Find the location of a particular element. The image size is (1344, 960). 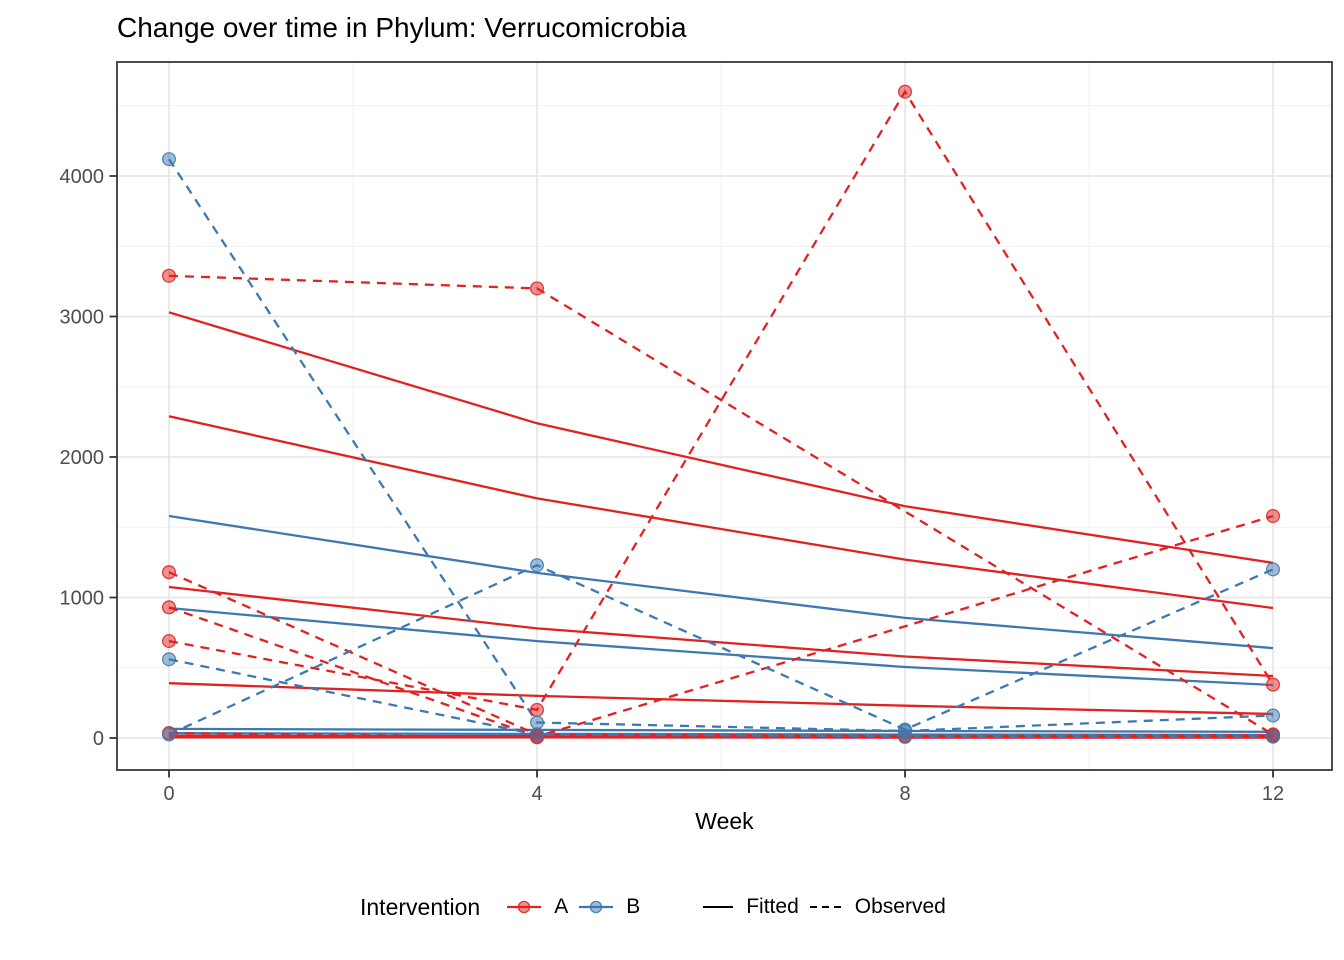

y-tick-label: 2000 is located at coordinates (82, 458).